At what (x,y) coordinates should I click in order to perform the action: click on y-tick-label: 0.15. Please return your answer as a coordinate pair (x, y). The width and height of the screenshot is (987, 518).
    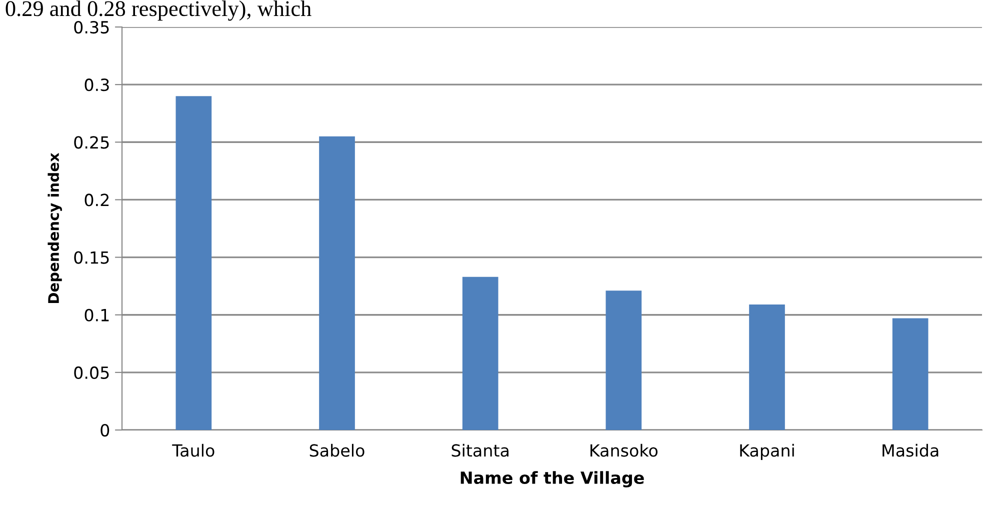
    Looking at the image, I should click on (91, 257).